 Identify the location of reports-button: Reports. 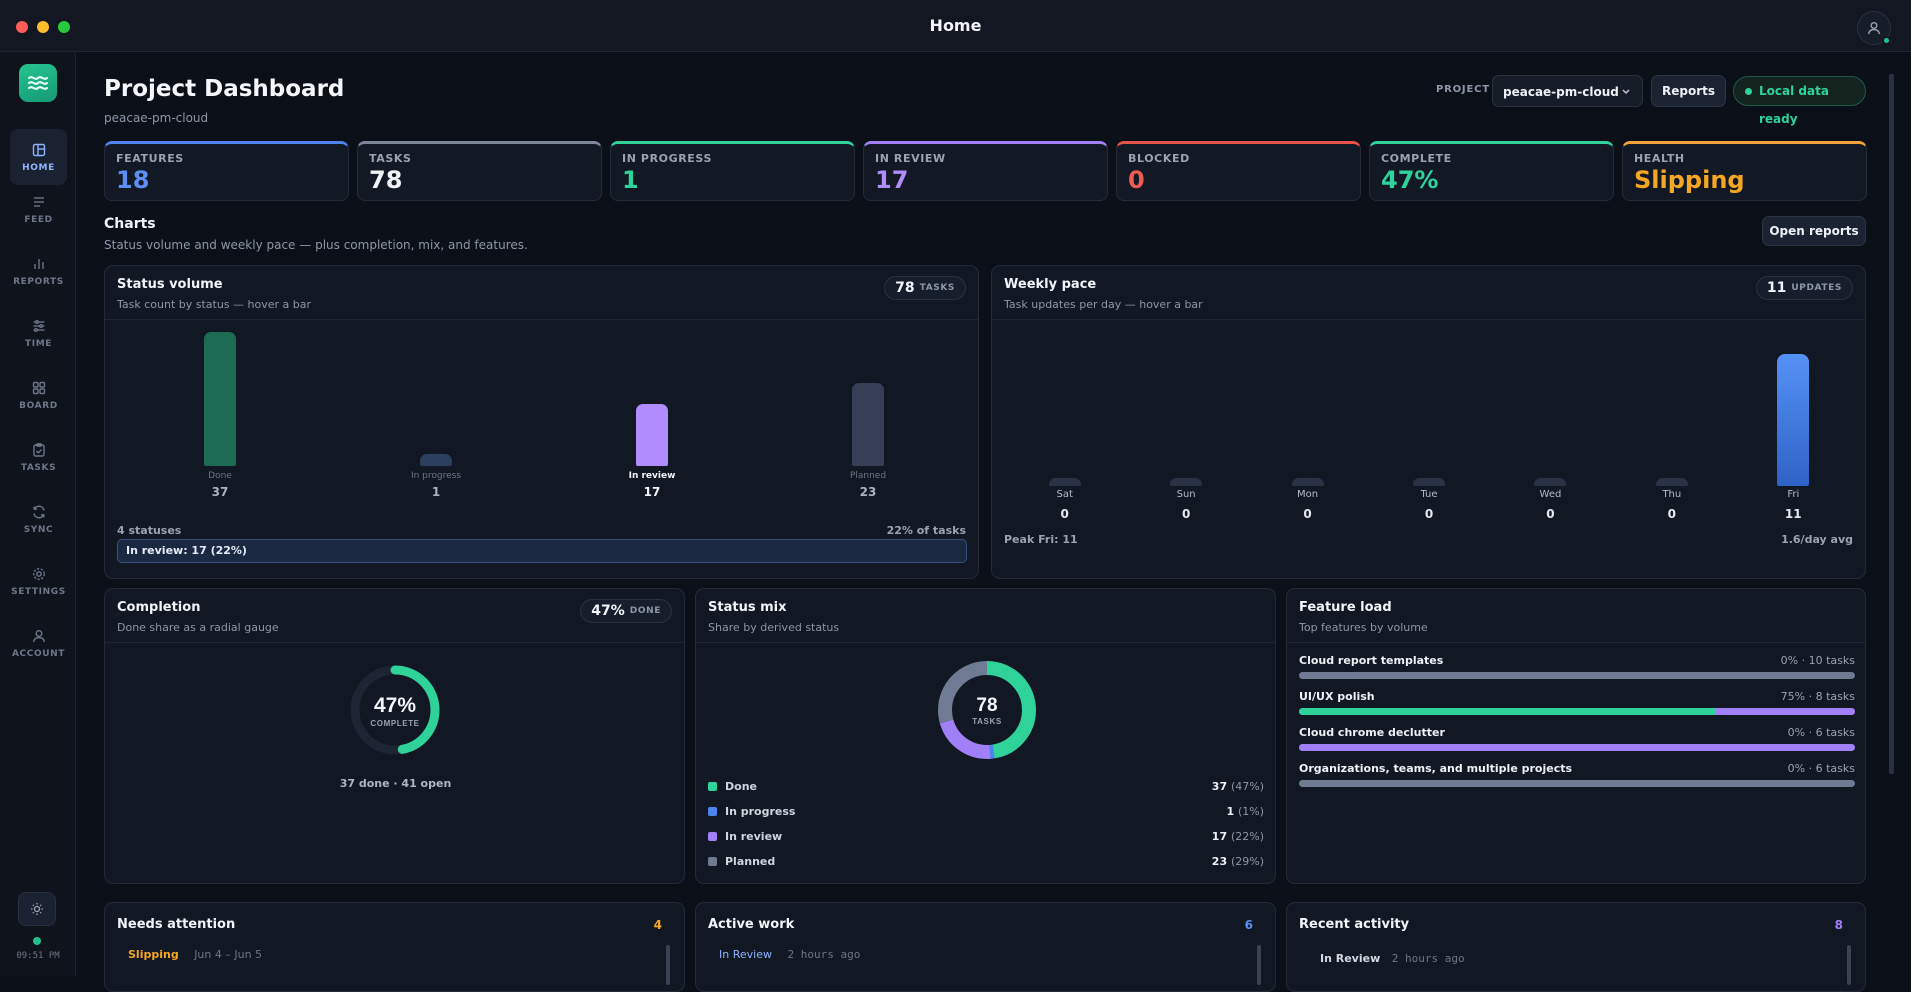
(1688, 91).